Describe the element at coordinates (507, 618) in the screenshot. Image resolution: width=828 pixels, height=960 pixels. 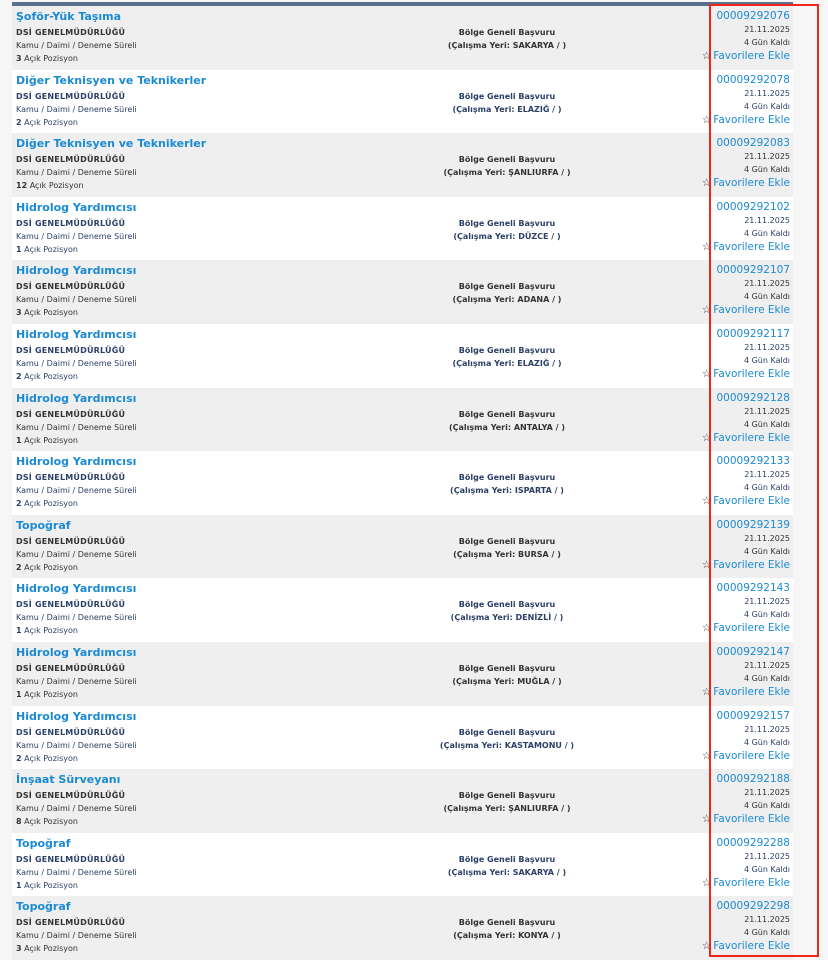
I see `work-location: (Çalışma Yeri: DENİZLİ / )` at that location.